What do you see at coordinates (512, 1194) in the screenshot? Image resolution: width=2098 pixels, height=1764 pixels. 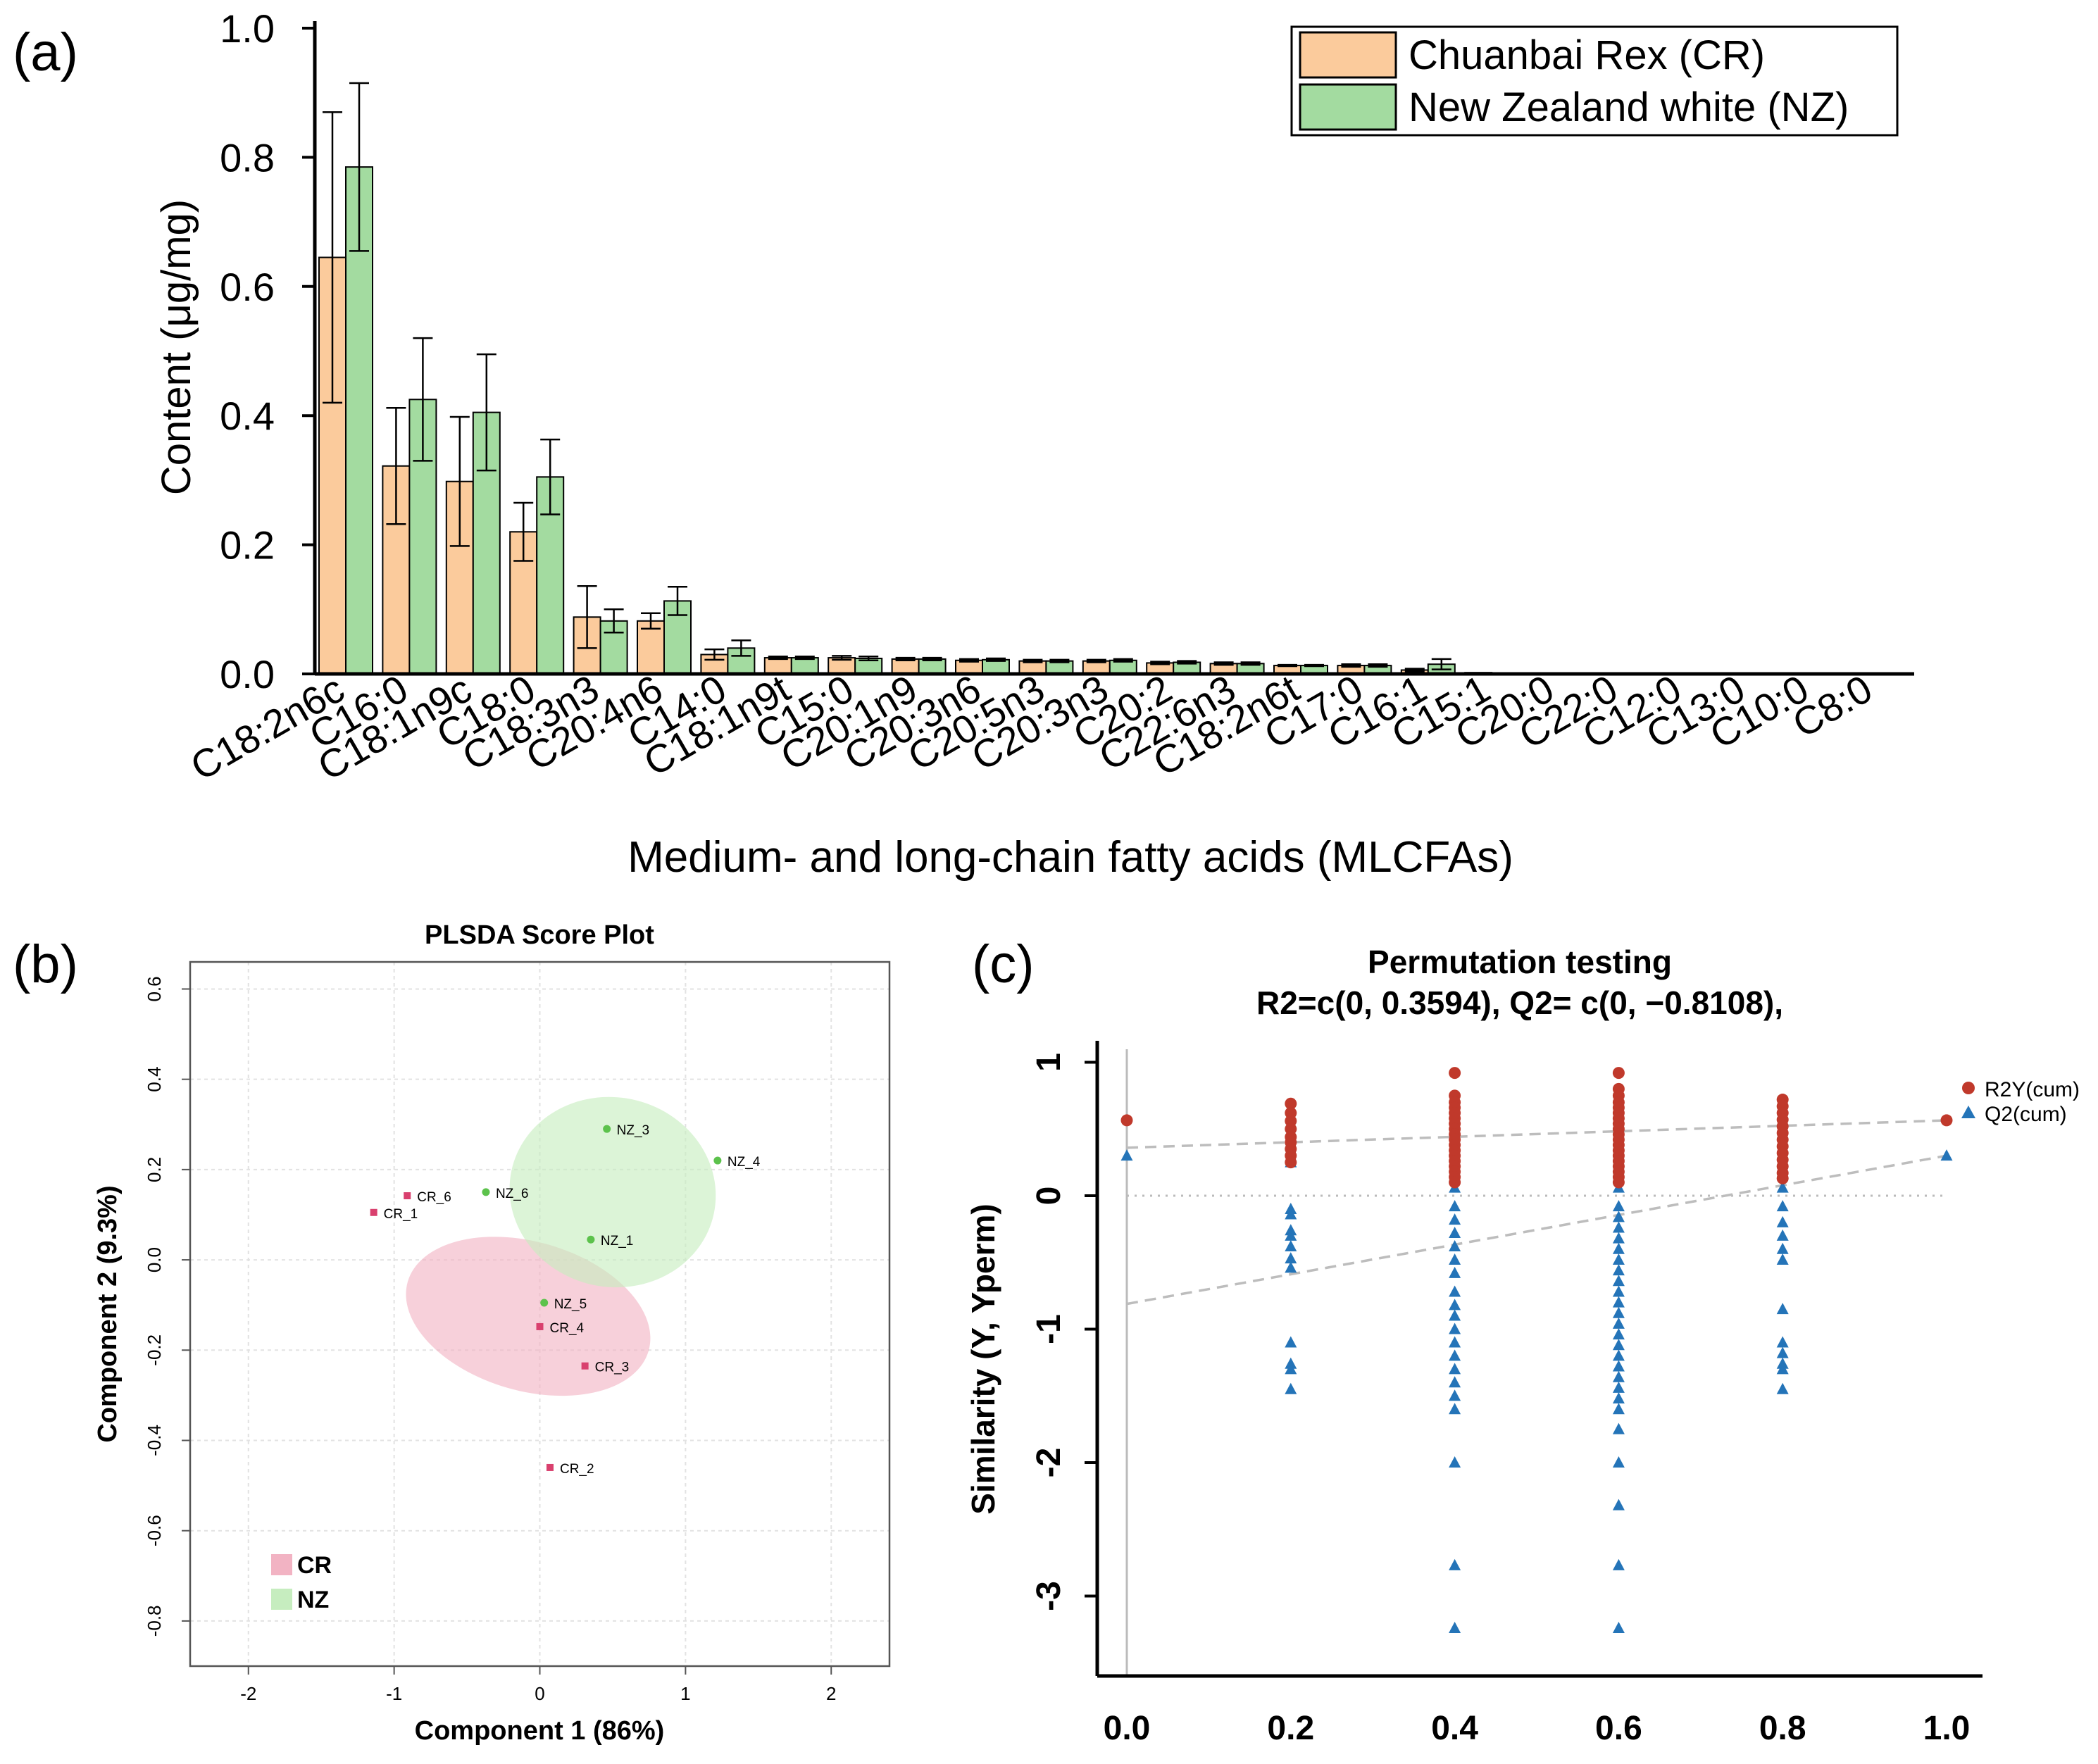 I see `point-label: NZ_6` at bounding box center [512, 1194].